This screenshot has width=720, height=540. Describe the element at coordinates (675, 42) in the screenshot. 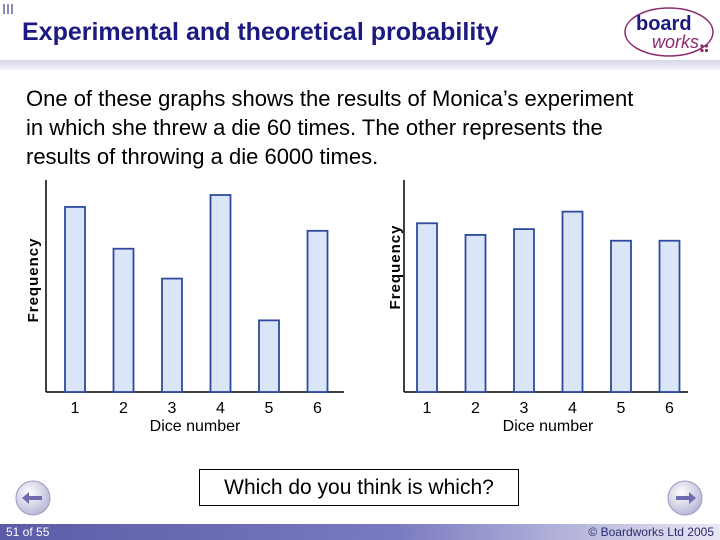

I see `svg-text: works` at that location.